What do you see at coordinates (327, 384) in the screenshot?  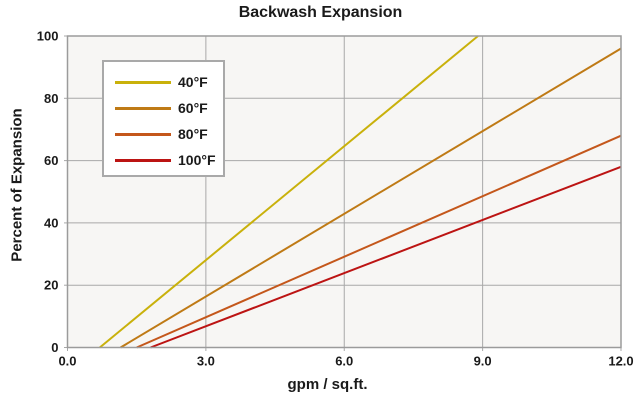 I see `x-axis-label: gpm / sq.ft.` at bounding box center [327, 384].